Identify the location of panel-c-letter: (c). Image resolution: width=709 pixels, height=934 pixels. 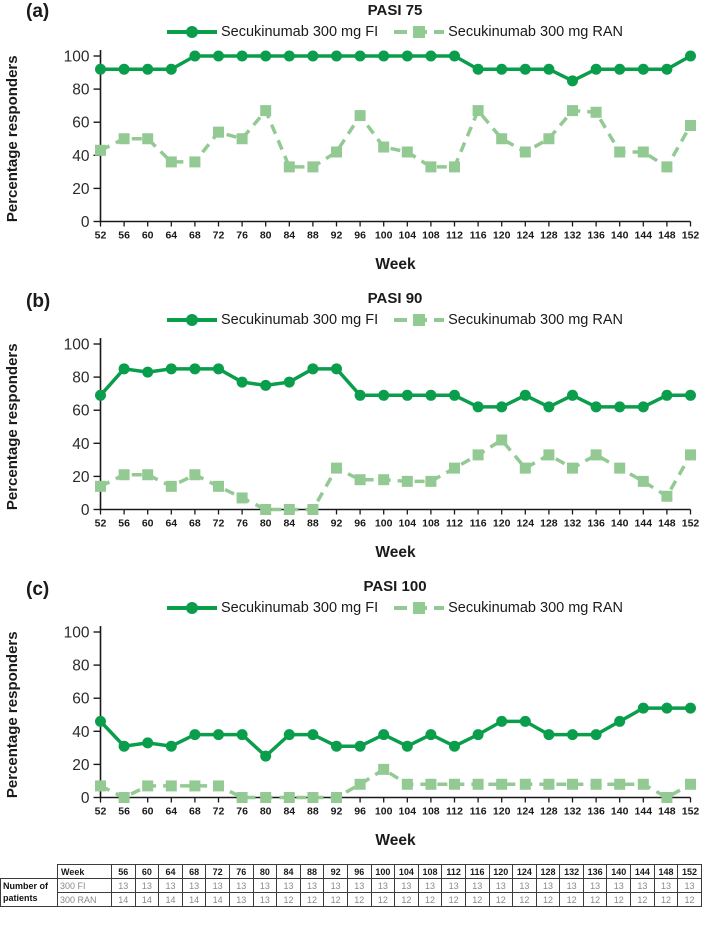
(38, 589).